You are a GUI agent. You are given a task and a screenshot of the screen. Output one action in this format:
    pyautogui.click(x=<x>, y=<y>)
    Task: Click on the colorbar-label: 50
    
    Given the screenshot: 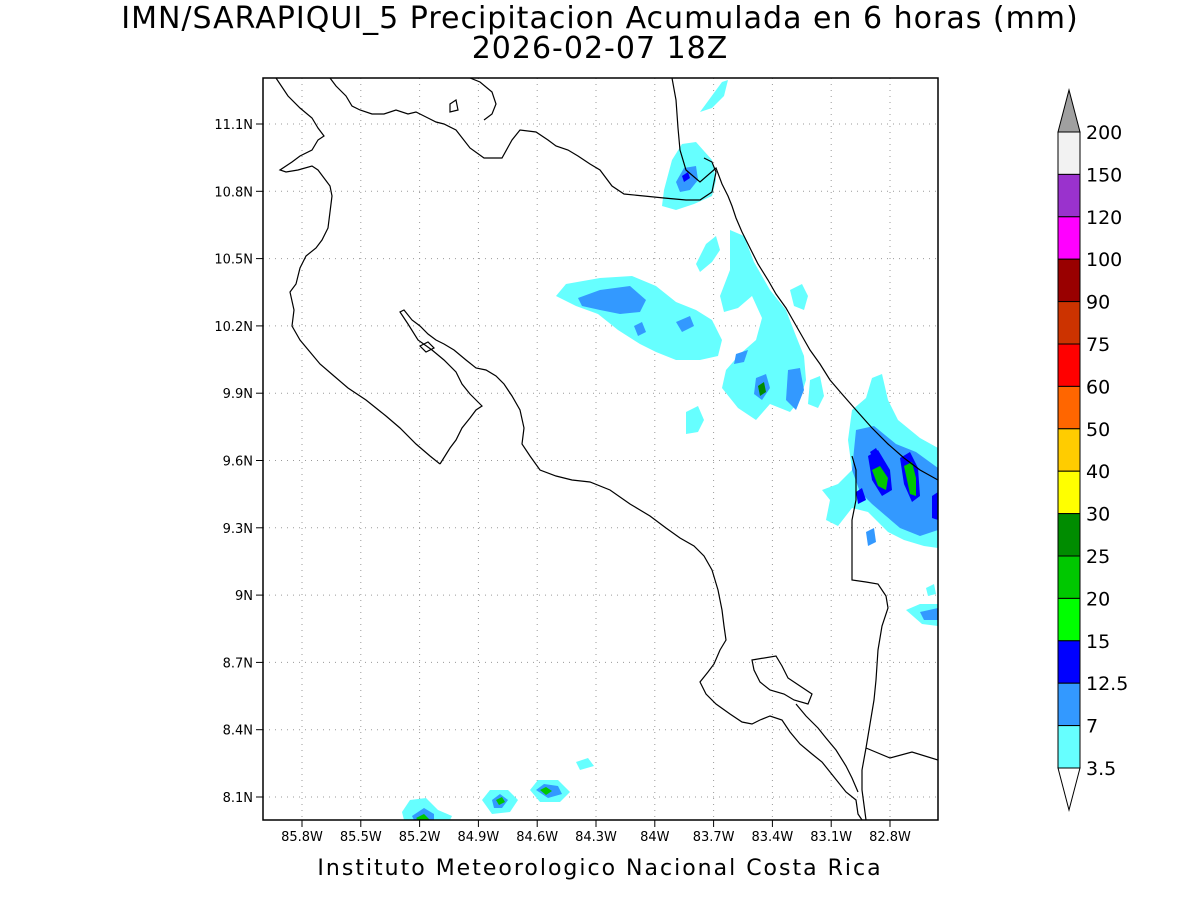 What is the action you would take?
    pyautogui.click(x=1098, y=430)
    